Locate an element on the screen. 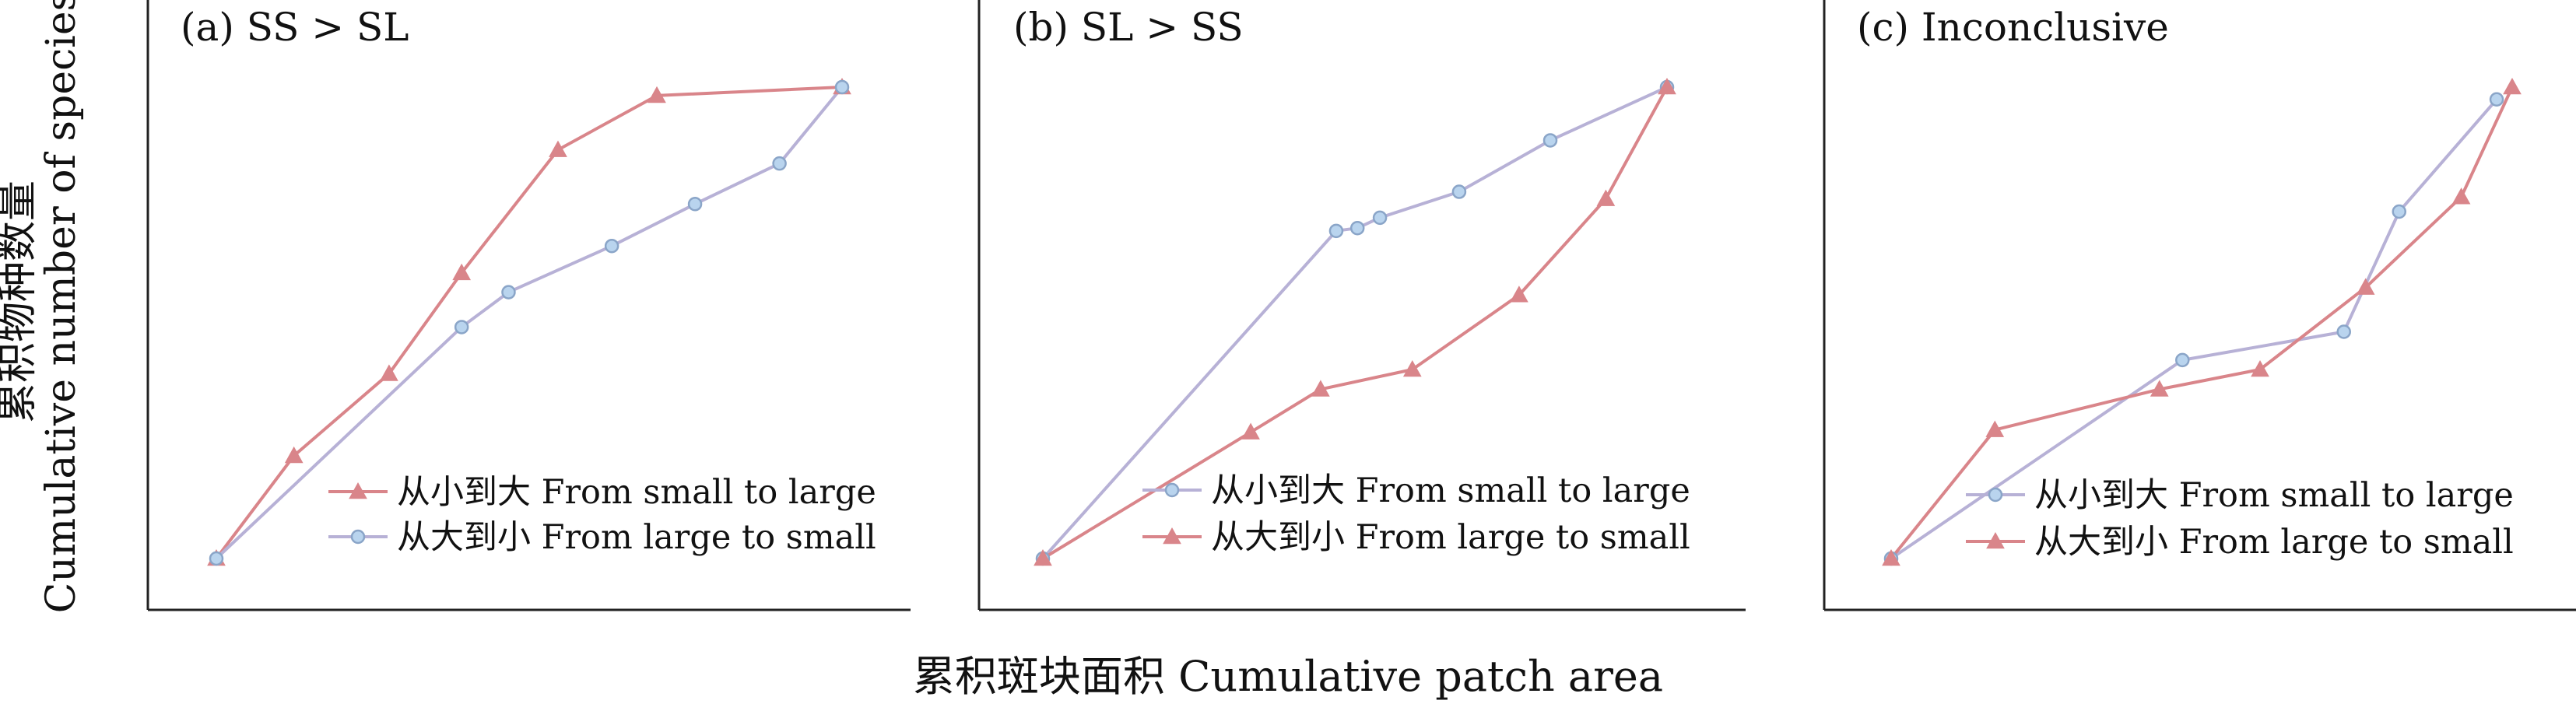  y-axis-label-en: Cumulative number of species is located at coordinates (62, 306).